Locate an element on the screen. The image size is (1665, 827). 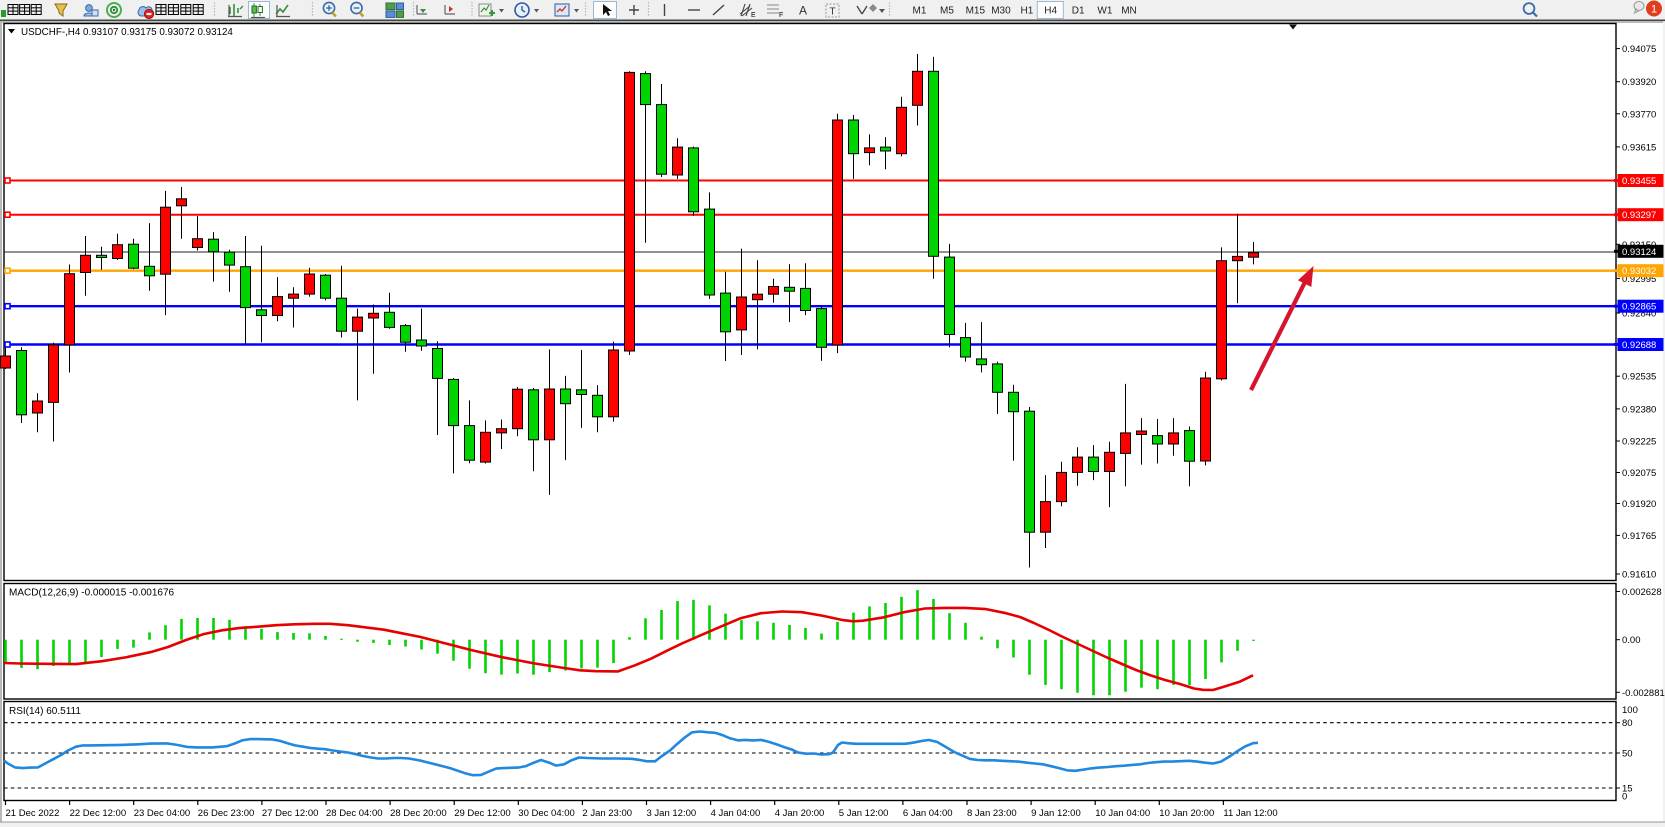
svg-text: 29 Dec 12:00 is located at coordinates (482, 813).